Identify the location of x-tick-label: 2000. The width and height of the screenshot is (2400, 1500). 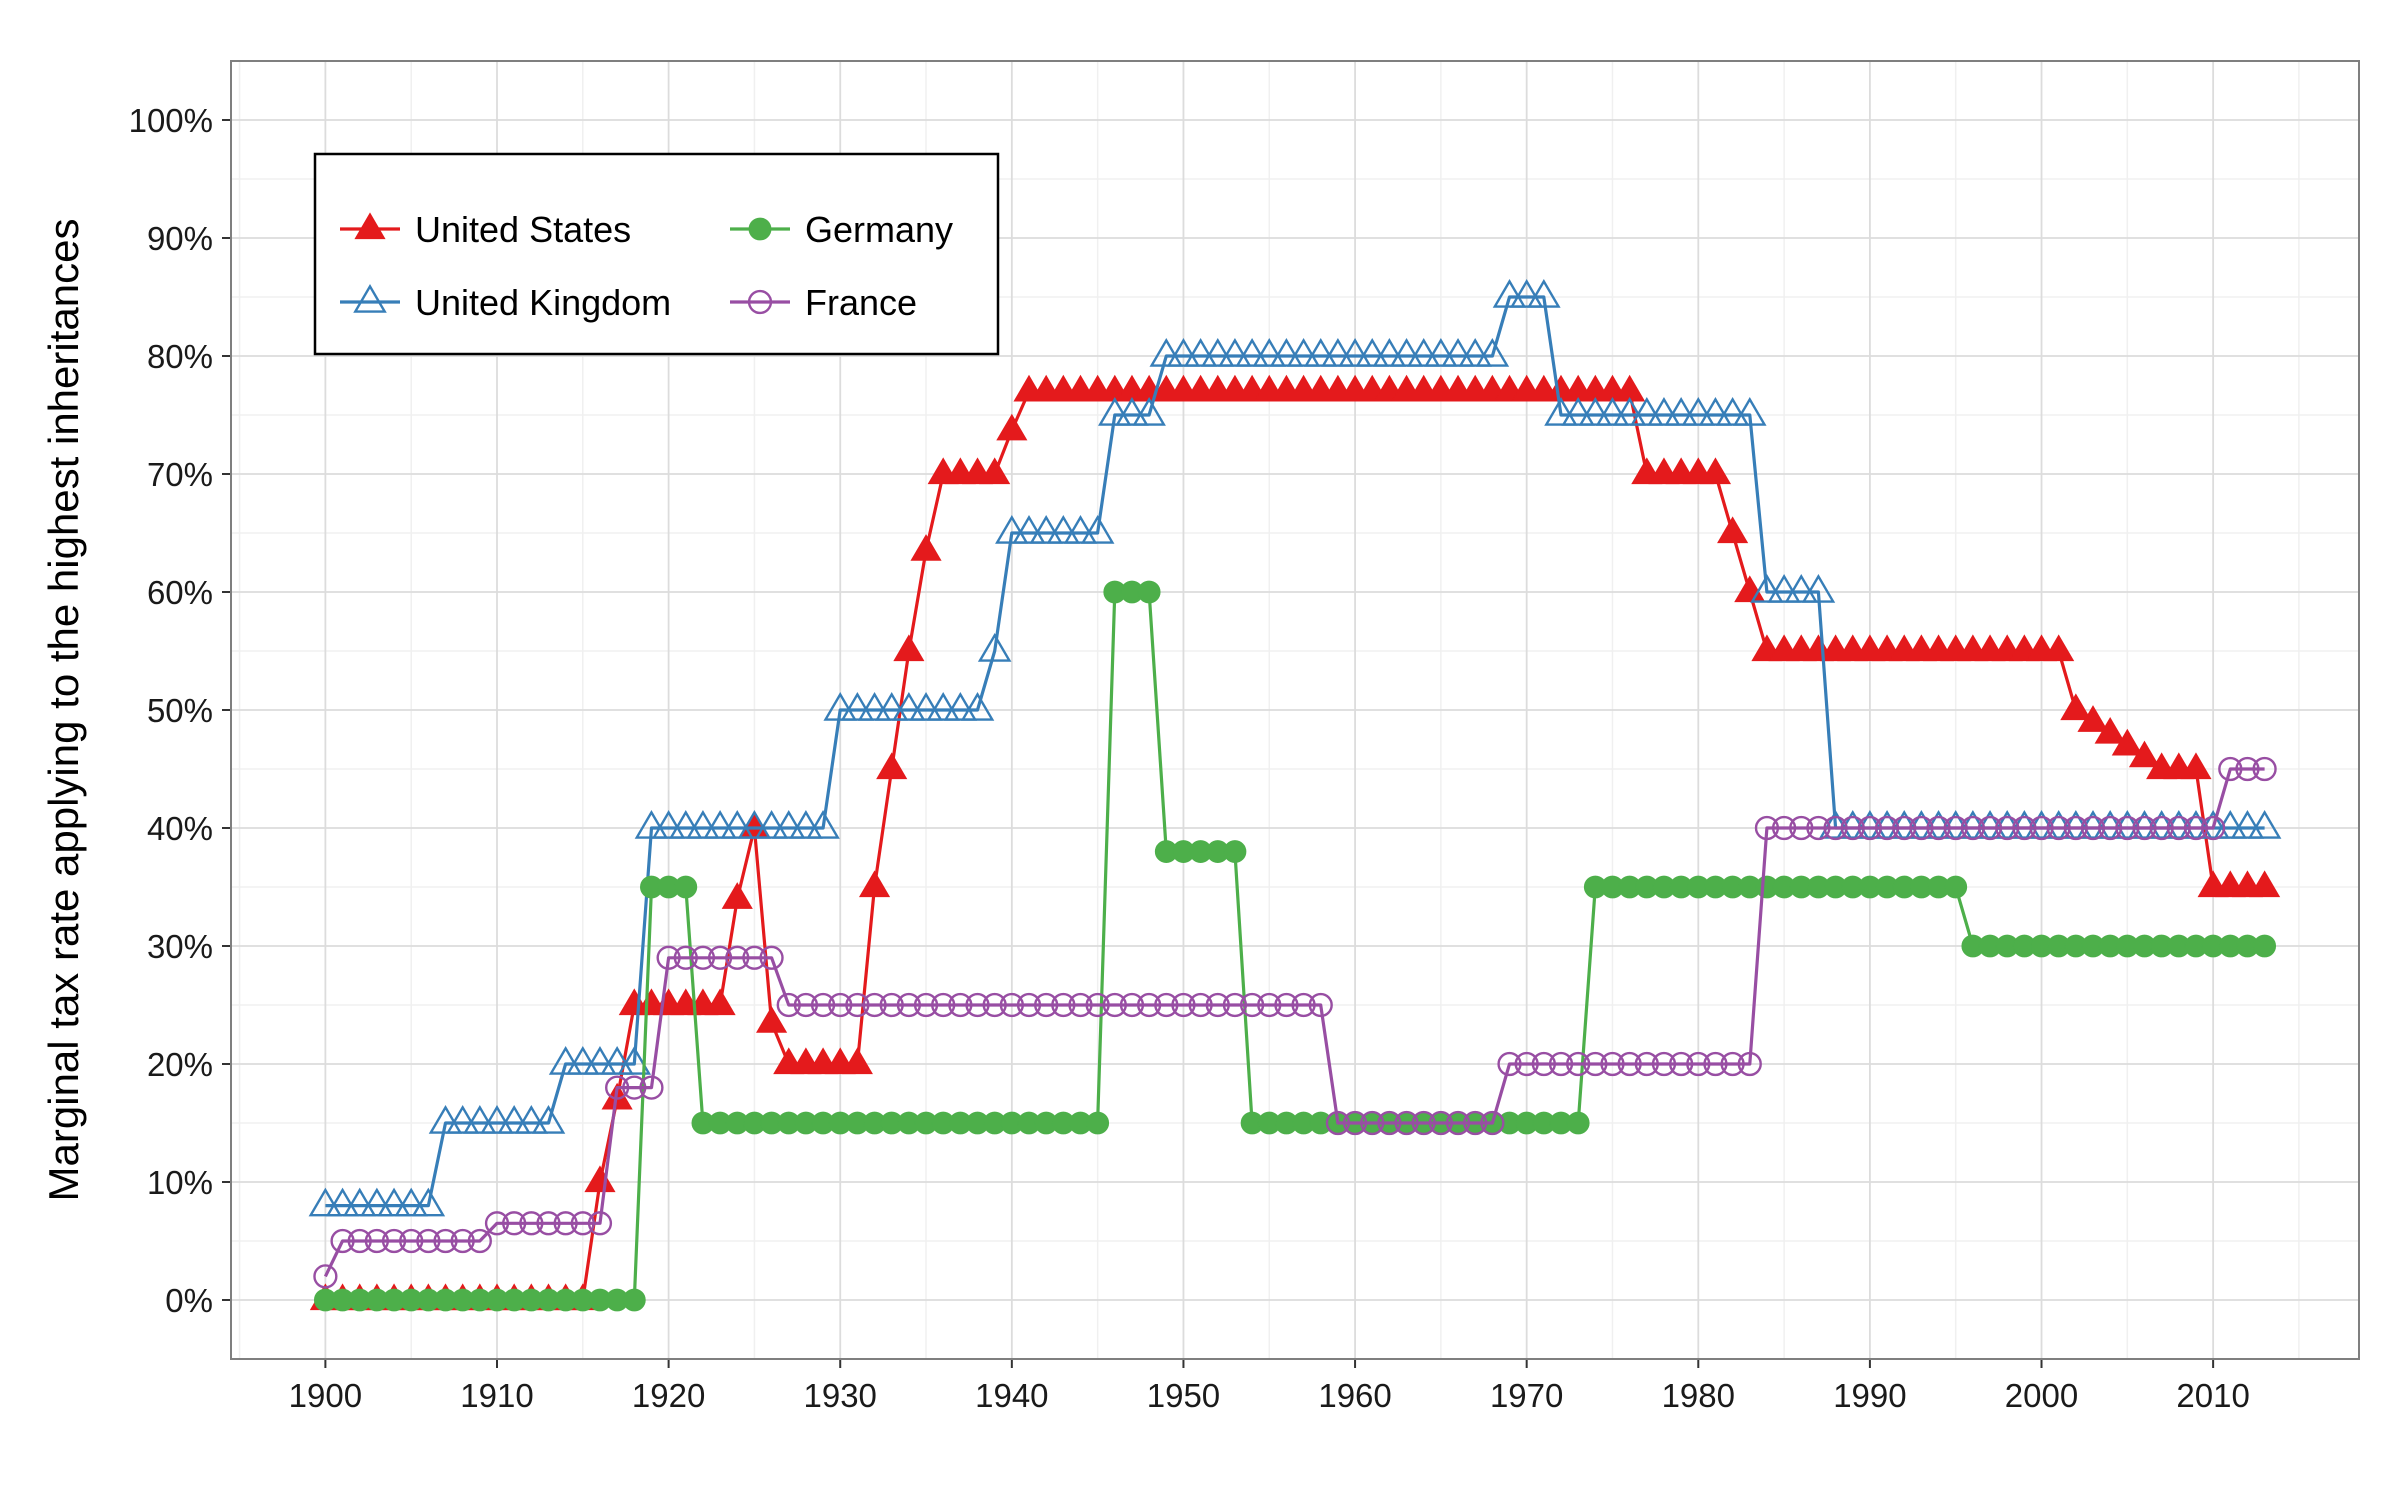
(2041, 1395).